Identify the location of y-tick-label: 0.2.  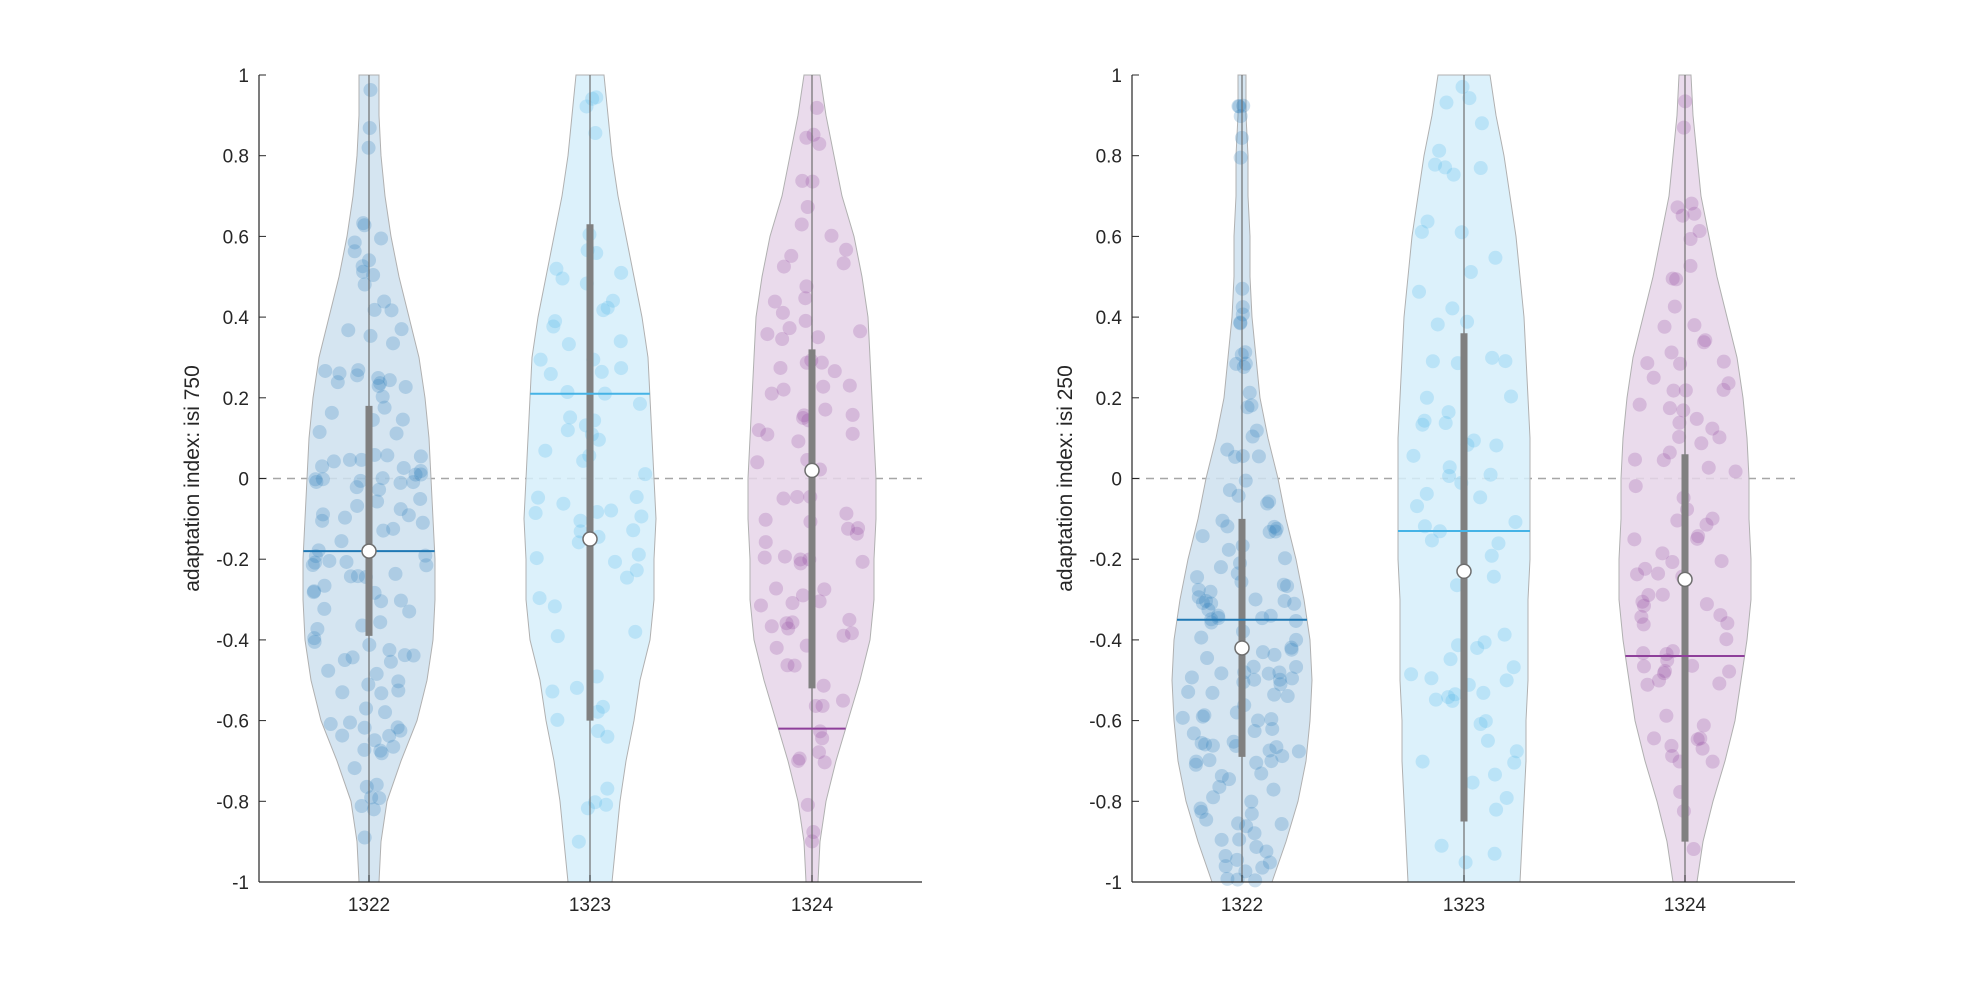
(236, 399).